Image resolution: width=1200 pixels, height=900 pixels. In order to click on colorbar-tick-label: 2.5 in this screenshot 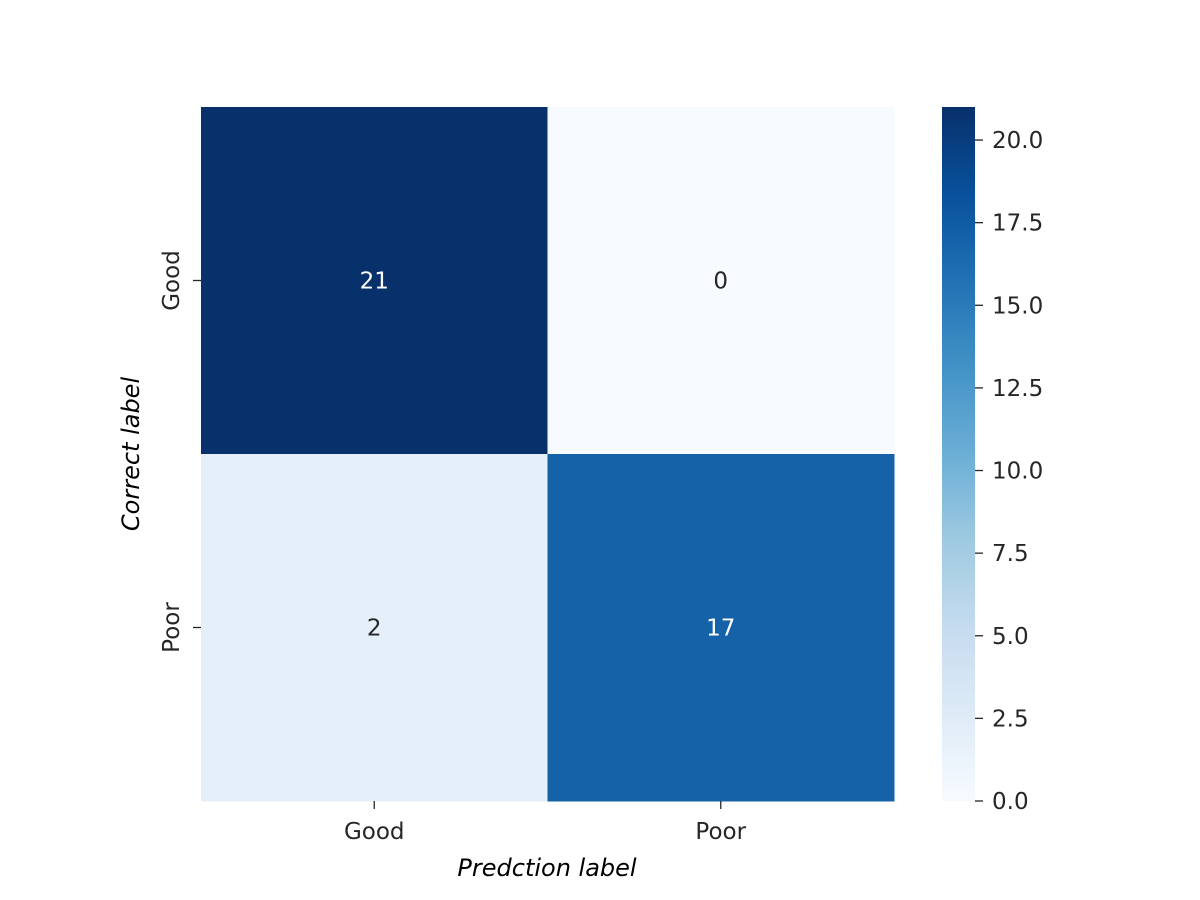, I will do `click(1010, 719)`.